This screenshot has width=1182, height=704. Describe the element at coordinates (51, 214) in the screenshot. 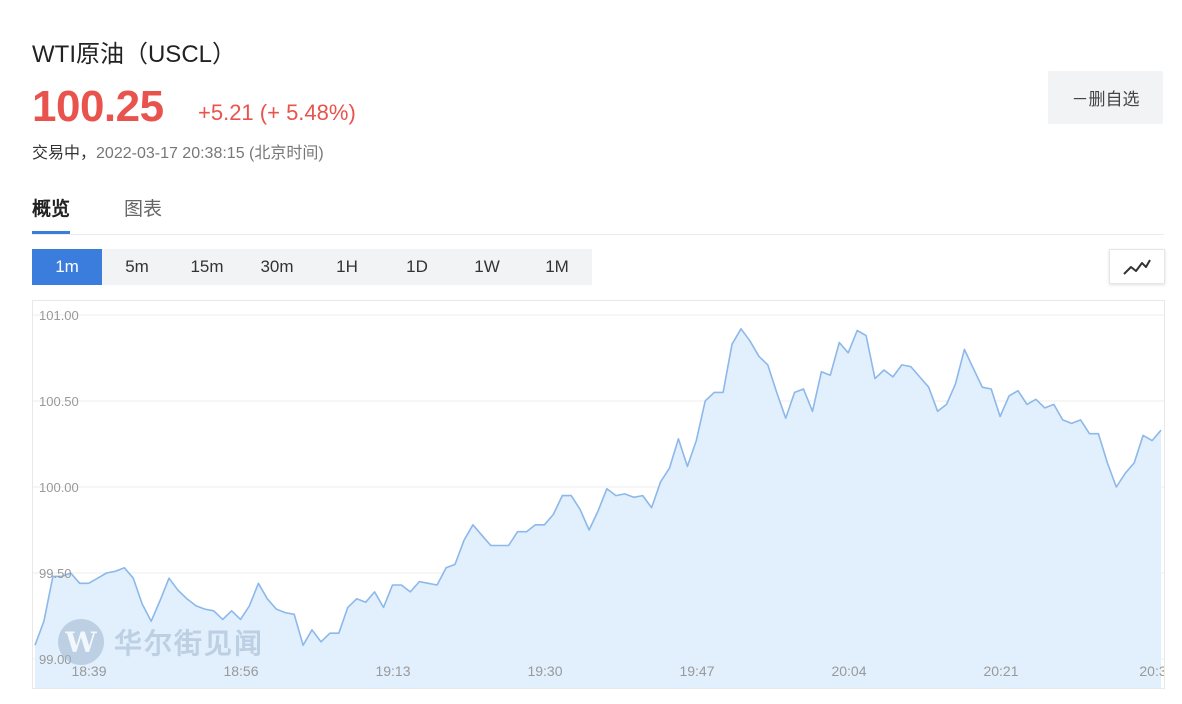

I see `tab-overview: 概览` at that location.